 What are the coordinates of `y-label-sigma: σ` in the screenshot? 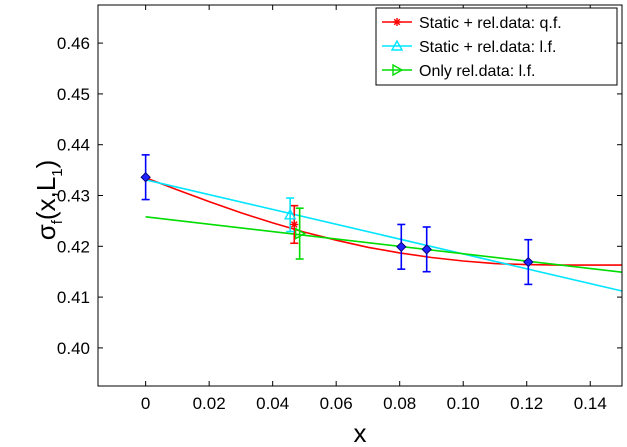 It's located at (46, 232).